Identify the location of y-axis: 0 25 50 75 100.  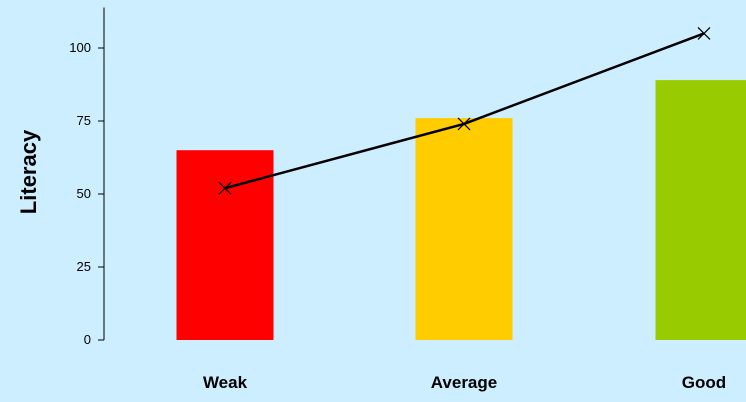
(87, 177).